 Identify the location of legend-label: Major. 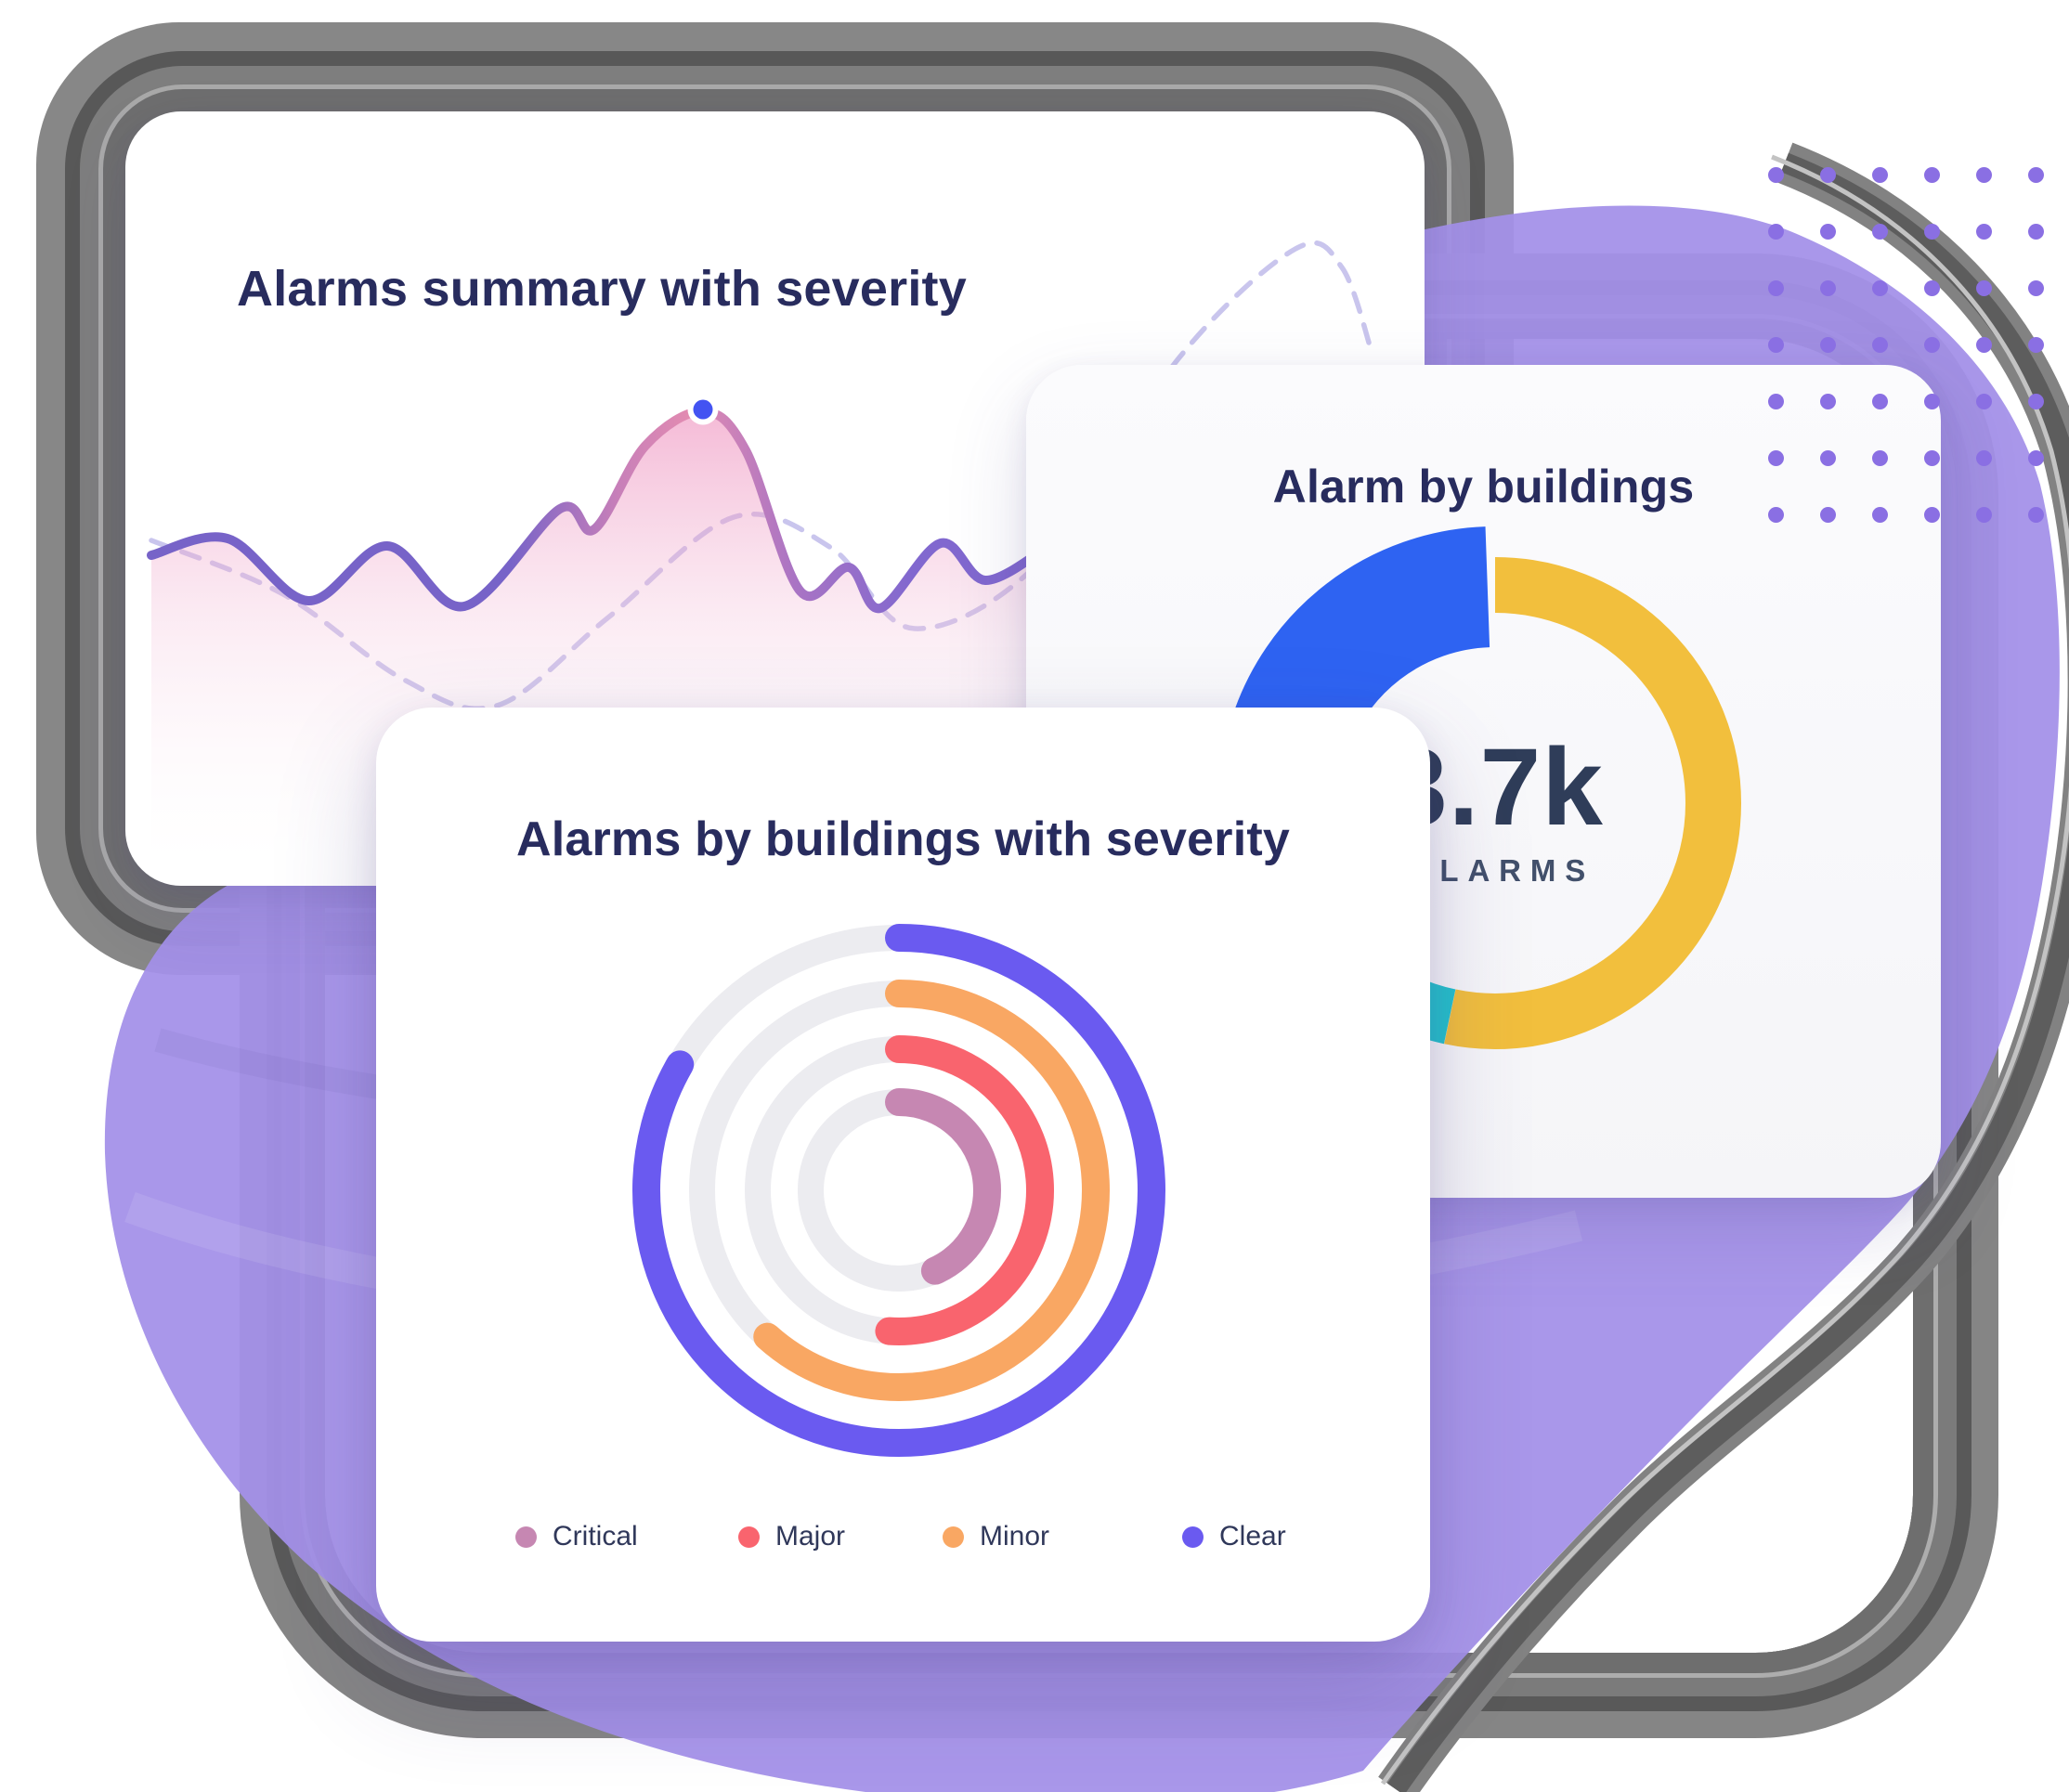
(811, 1536).